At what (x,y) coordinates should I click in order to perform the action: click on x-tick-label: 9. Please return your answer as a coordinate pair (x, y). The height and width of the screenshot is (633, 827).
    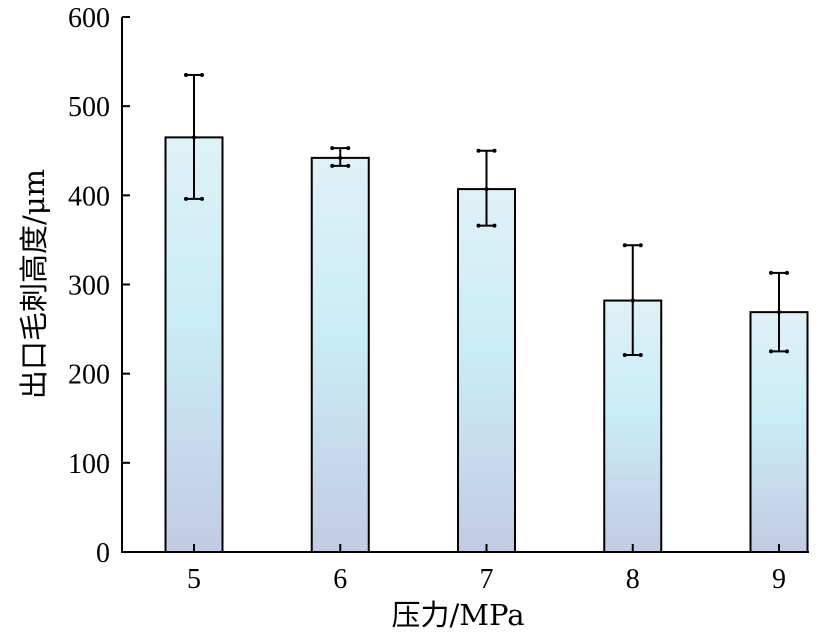
    Looking at the image, I should click on (779, 579).